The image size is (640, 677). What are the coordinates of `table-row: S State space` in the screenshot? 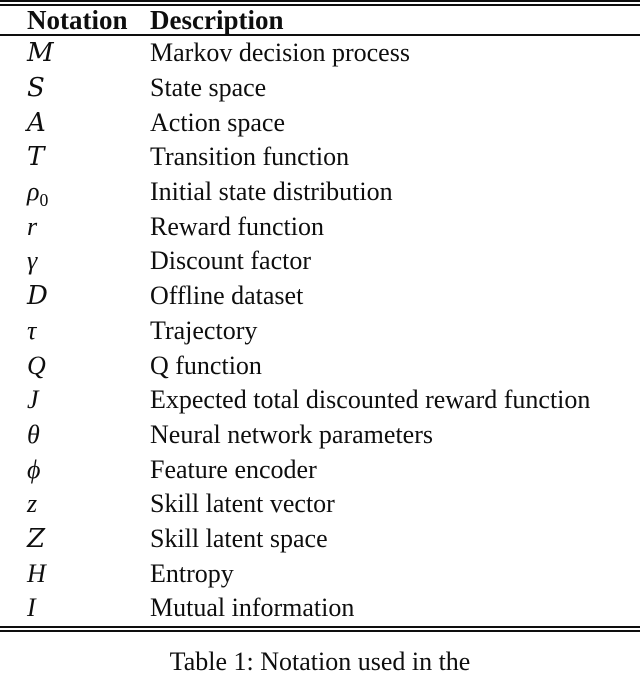 It's located at (320, 88).